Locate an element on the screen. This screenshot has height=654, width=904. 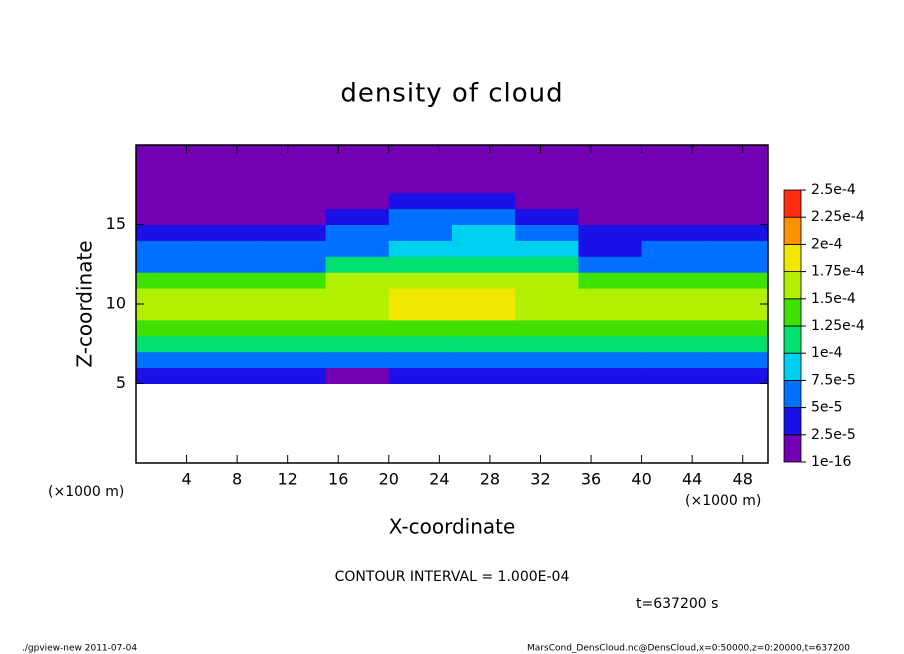
colorbar-tick-label: 2.25e-4 is located at coordinates (838, 217).